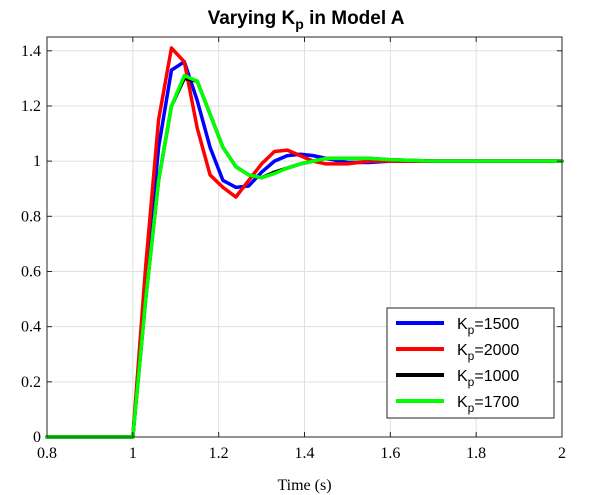 The image size is (593, 495). I want to click on chart-title-rest: in Model A, so click(354, 18).